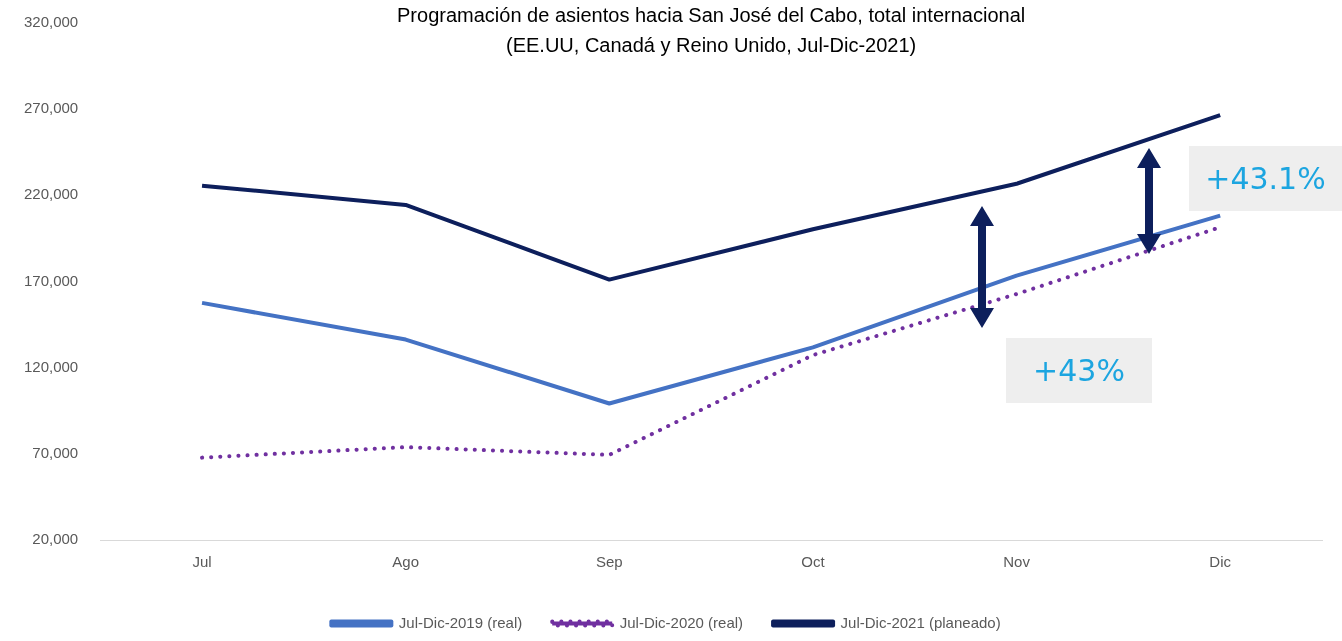 Image resolution: width=1342 pixels, height=641 pixels. What do you see at coordinates (920, 622) in the screenshot?
I see `legend-label: Jul-Dic-2021 (planeado)` at bounding box center [920, 622].